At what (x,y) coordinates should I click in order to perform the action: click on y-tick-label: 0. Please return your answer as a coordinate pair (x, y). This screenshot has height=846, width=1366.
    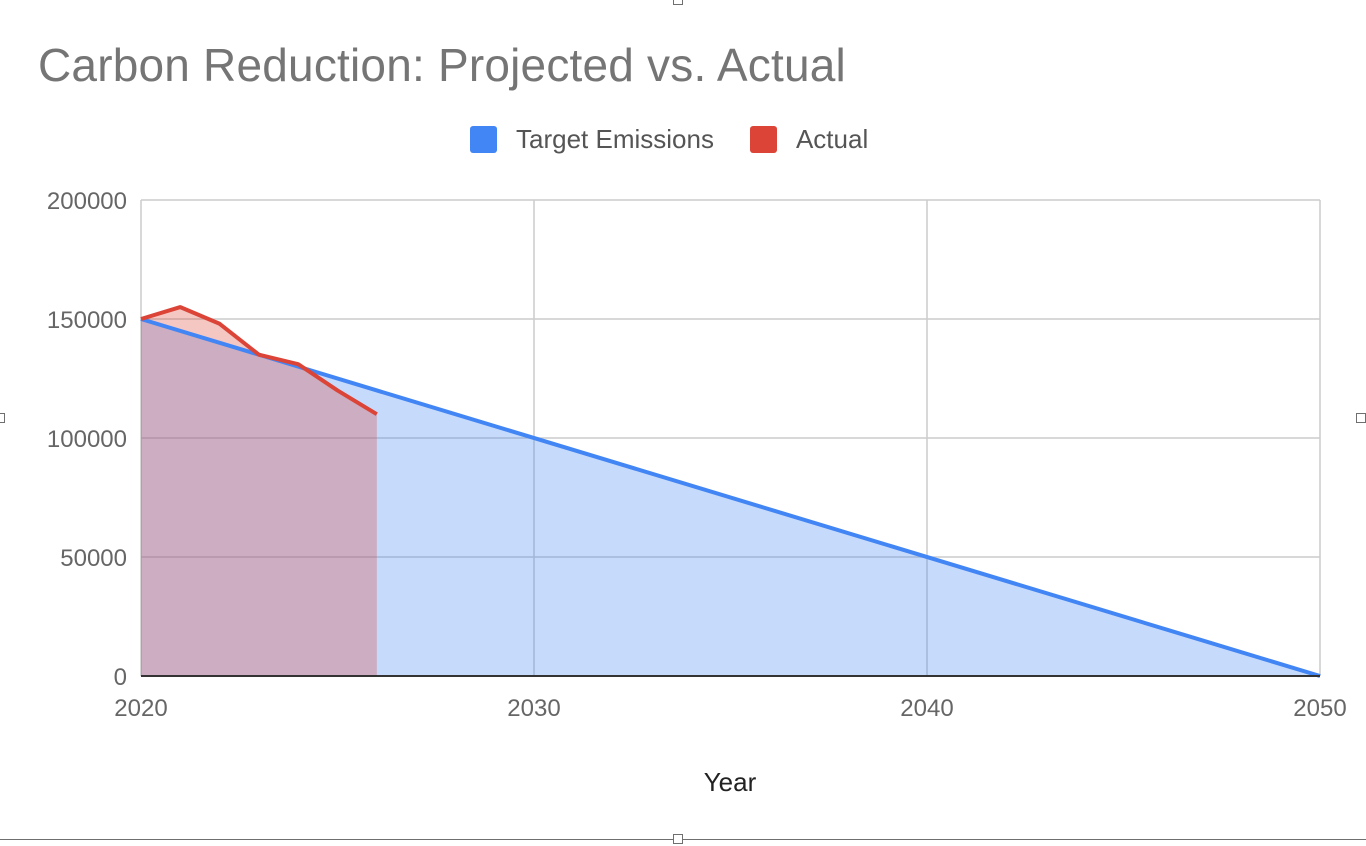
    Looking at the image, I should click on (120, 677).